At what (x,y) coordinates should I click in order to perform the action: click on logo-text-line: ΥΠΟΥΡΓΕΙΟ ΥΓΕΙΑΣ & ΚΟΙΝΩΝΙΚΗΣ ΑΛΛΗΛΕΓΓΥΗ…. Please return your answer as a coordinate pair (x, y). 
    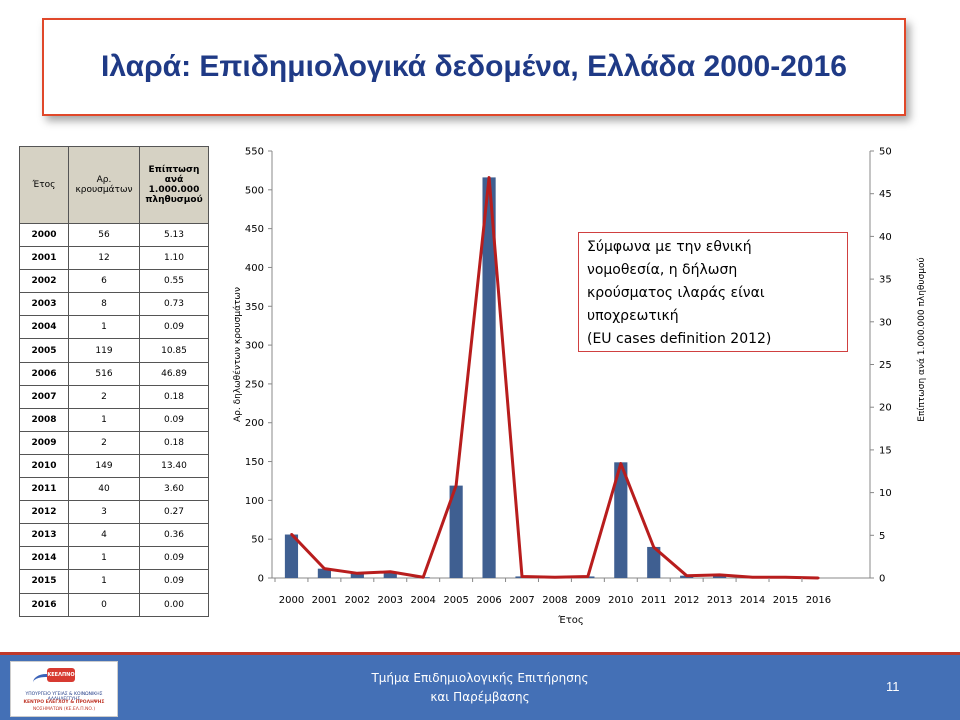
    Looking at the image, I should click on (64, 697).